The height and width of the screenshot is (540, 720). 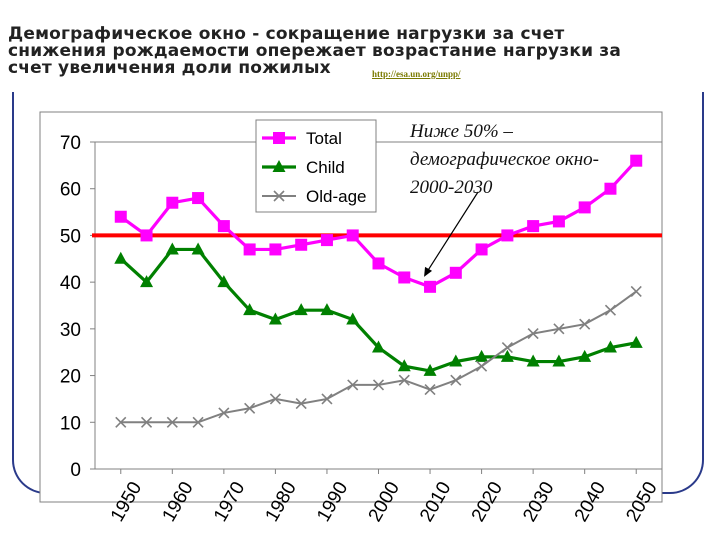 What do you see at coordinates (279, 196) in the screenshot?
I see `legend-marker-oldage` at bounding box center [279, 196].